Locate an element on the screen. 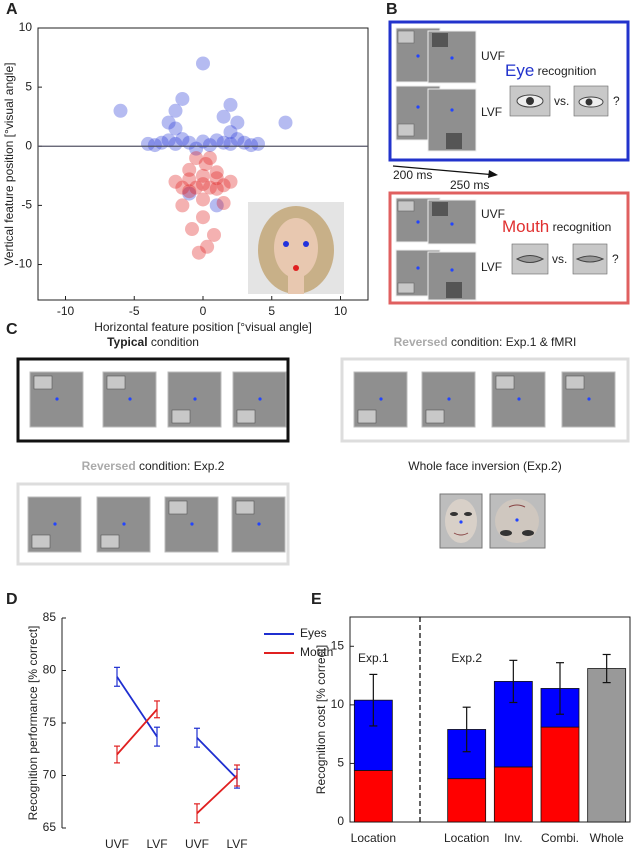 The height and width of the screenshot is (853, 634). annotation: Exp.2 is located at coordinates (466, 658).